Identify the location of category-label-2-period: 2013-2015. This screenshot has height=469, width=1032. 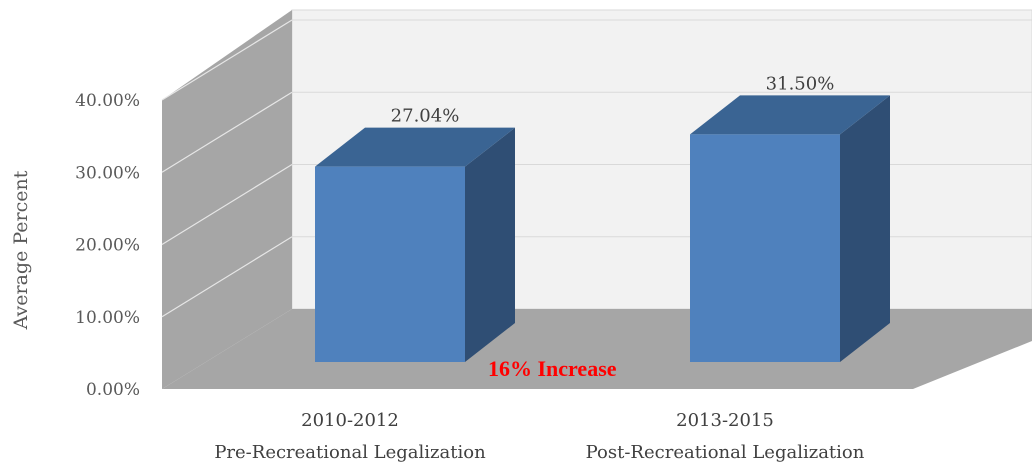
(725, 420).